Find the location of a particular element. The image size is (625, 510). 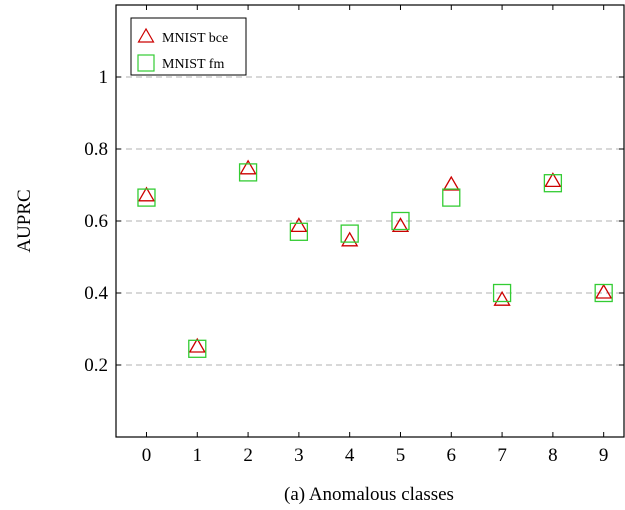

chart-caption: (a) Anomalous classes is located at coordinates (369, 494).